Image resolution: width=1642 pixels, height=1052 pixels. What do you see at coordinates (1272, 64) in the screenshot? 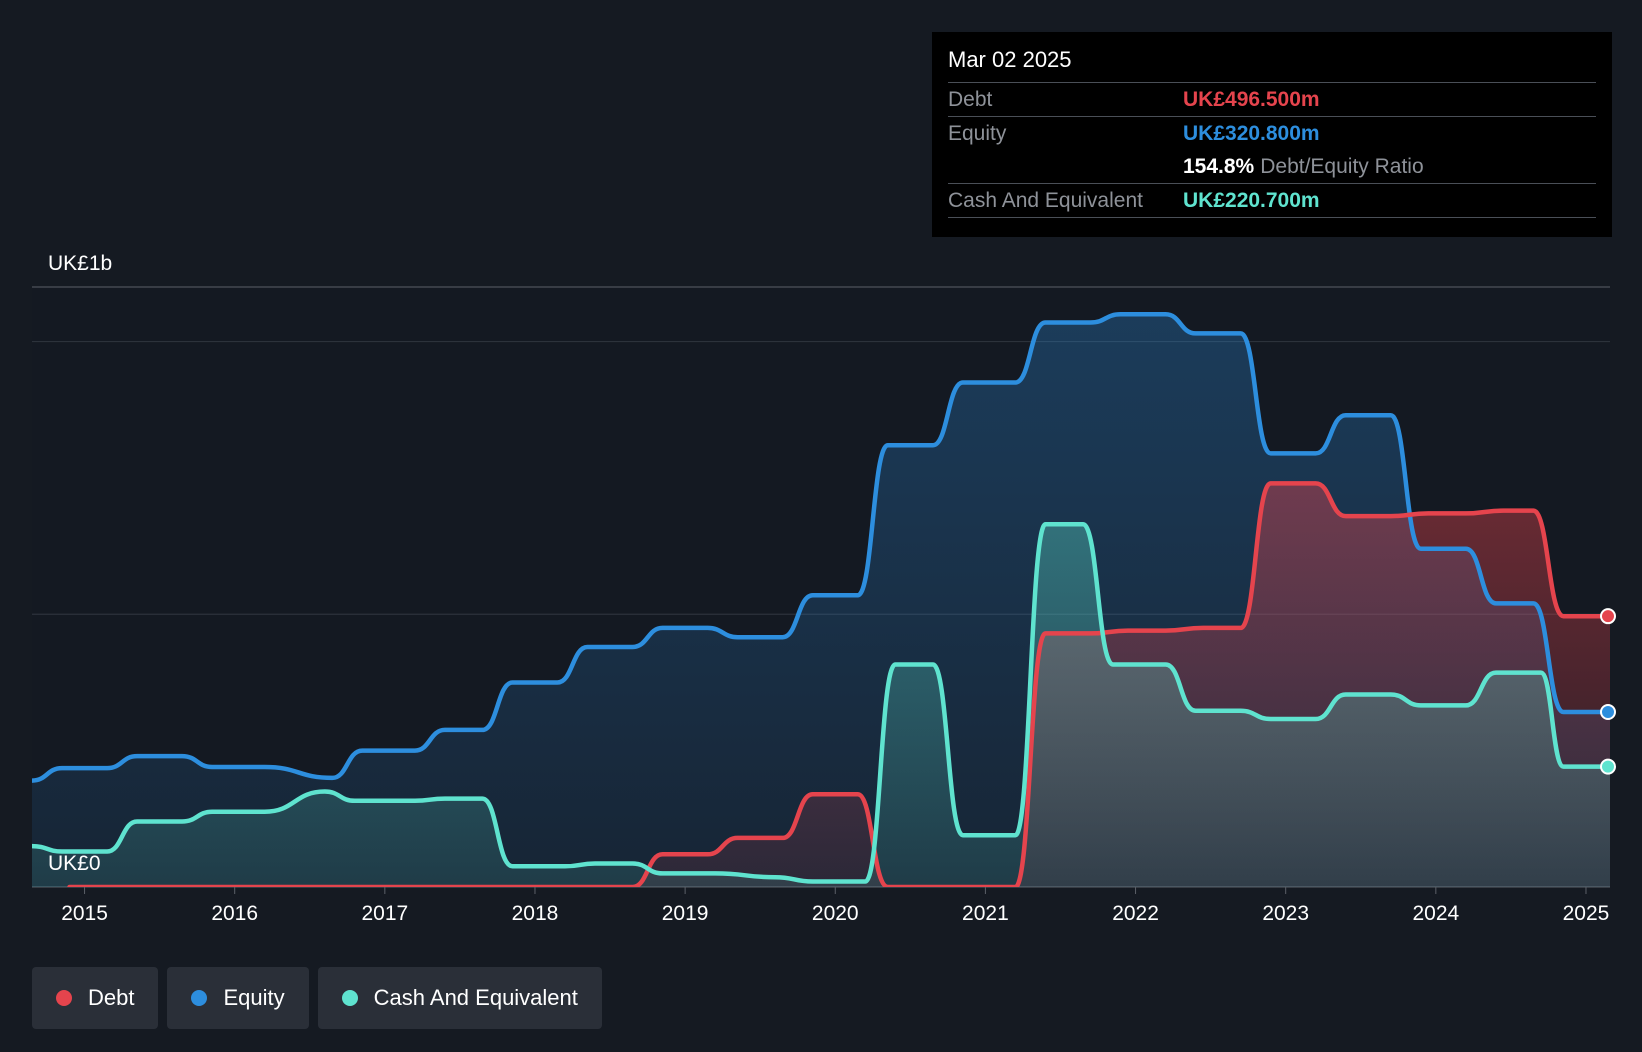
I see `tooltip-date: Mar 02 2025` at bounding box center [1272, 64].